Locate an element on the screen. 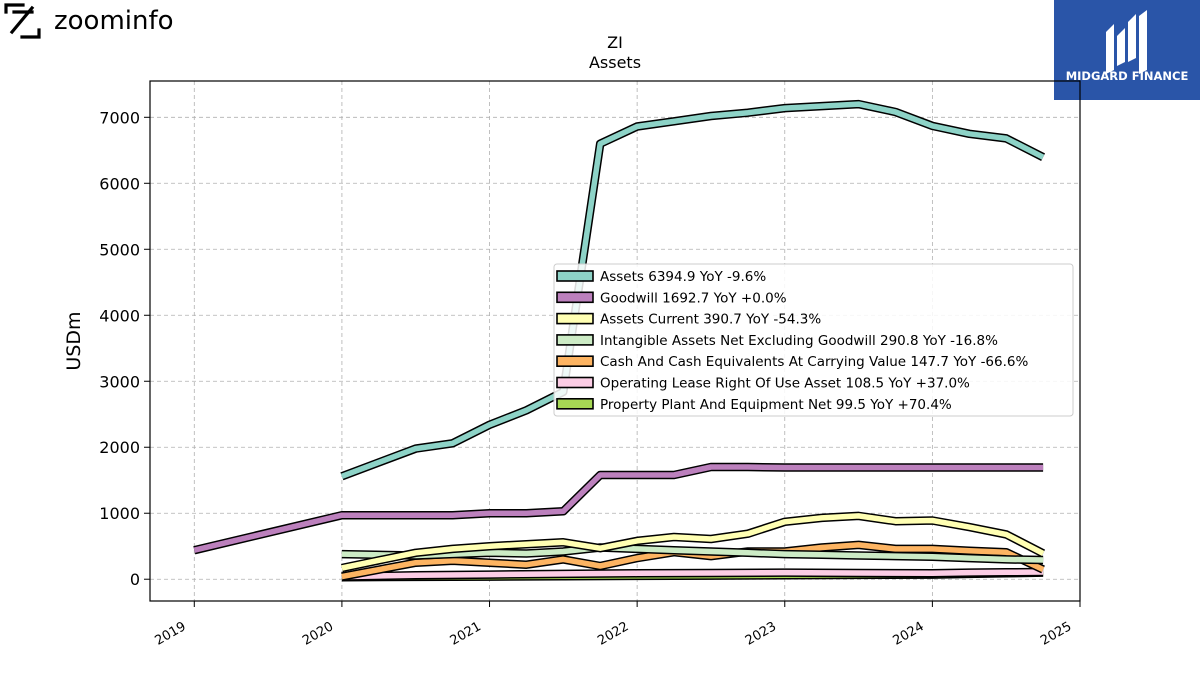  legend-box is located at coordinates (813, 340).